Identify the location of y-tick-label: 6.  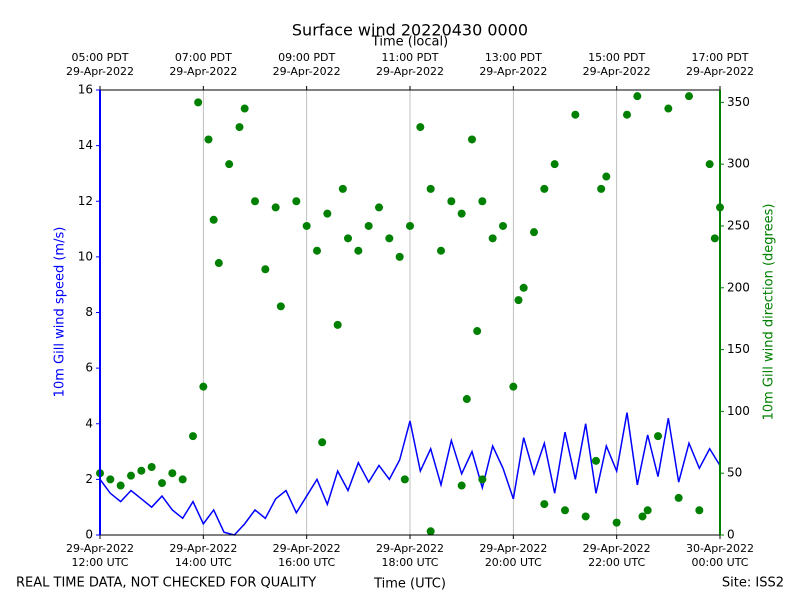
(89, 368).